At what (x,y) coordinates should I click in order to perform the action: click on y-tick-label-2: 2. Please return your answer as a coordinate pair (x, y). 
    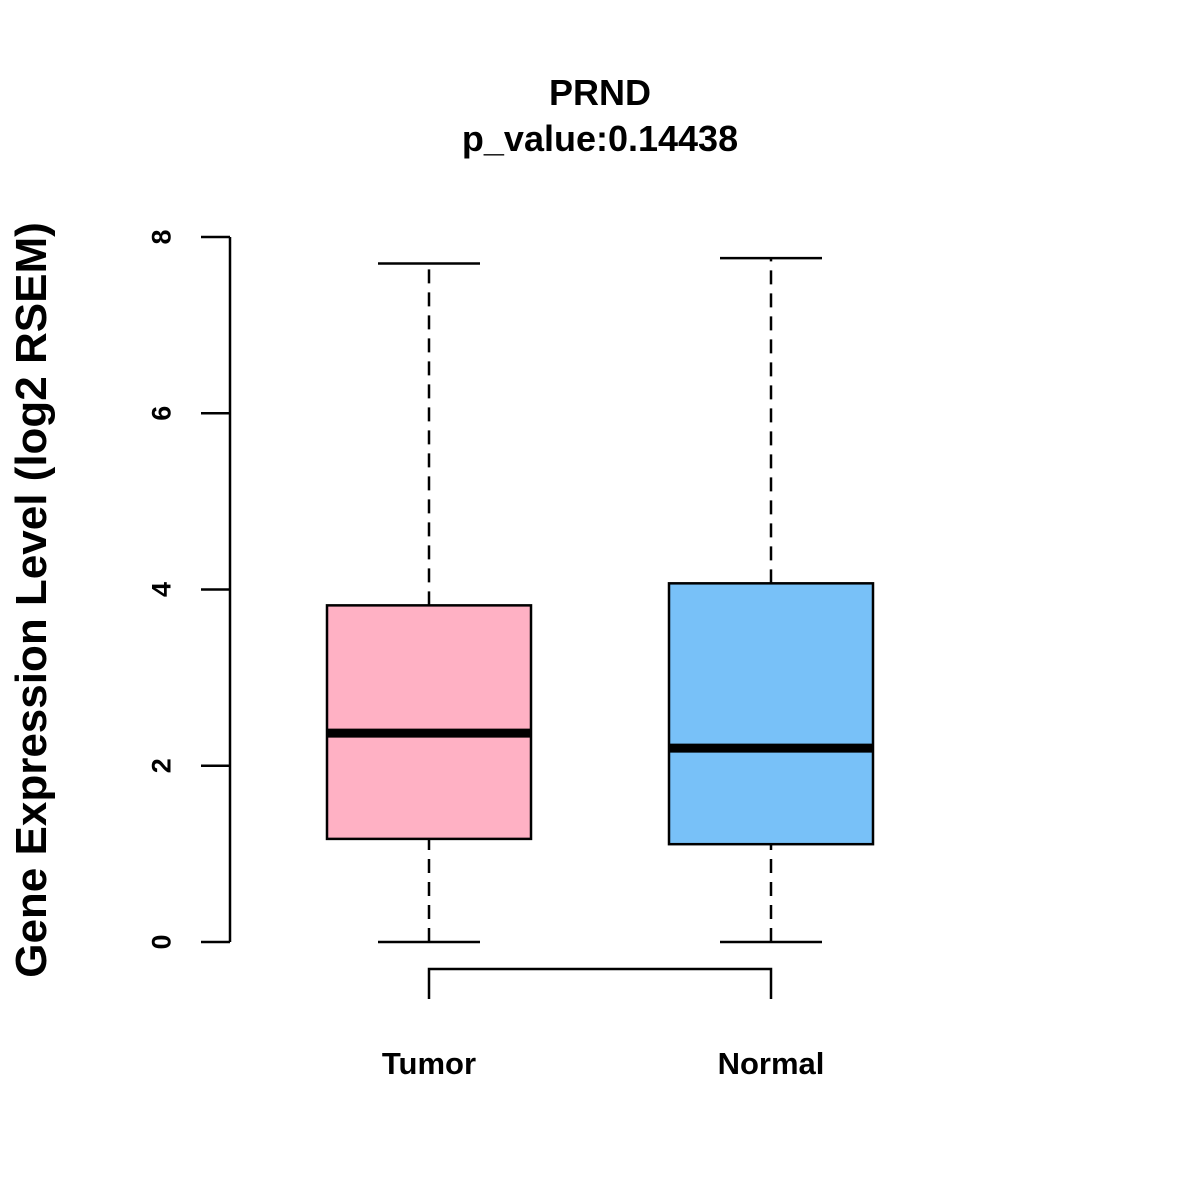
    Looking at the image, I should click on (161, 765).